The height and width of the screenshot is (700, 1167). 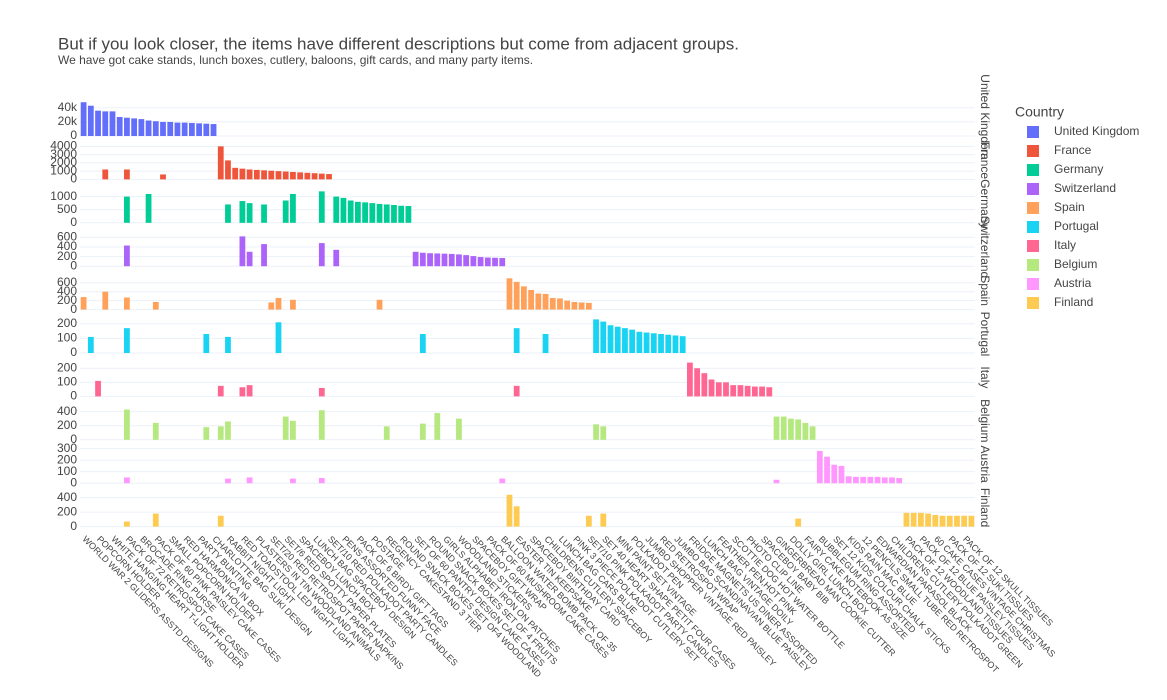 What do you see at coordinates (1075, 264) in the screenshot?
I see `legend-label: Belgium` at bounding box center [1075, 264].